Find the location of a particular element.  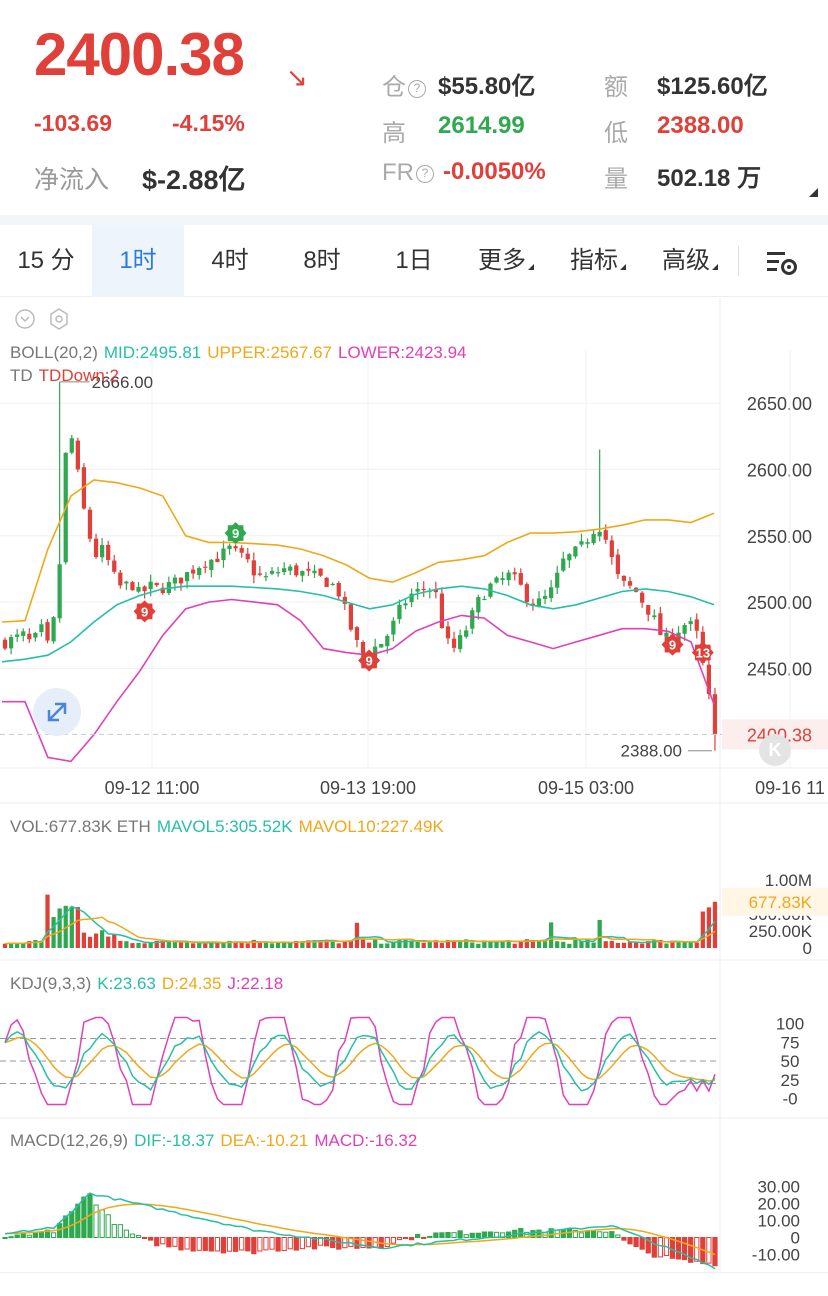

boll-upper: UPPER:2567.67 is located at coordinates (269, 352).